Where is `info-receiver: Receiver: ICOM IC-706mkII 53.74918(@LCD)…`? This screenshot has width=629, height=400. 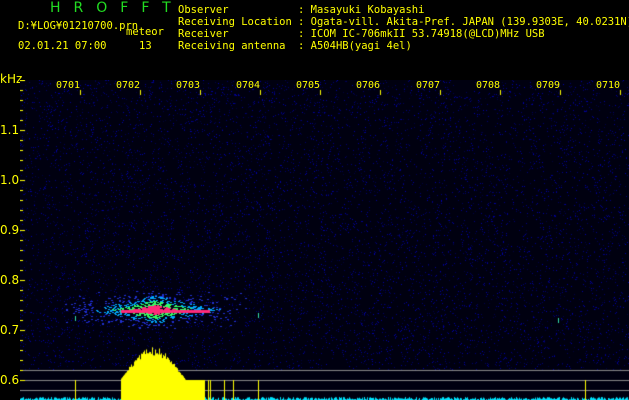
info-receiver: Receiver: ICOM IC-706mkII 53.74918(@LCD)… is located at coordinates (361, 34).